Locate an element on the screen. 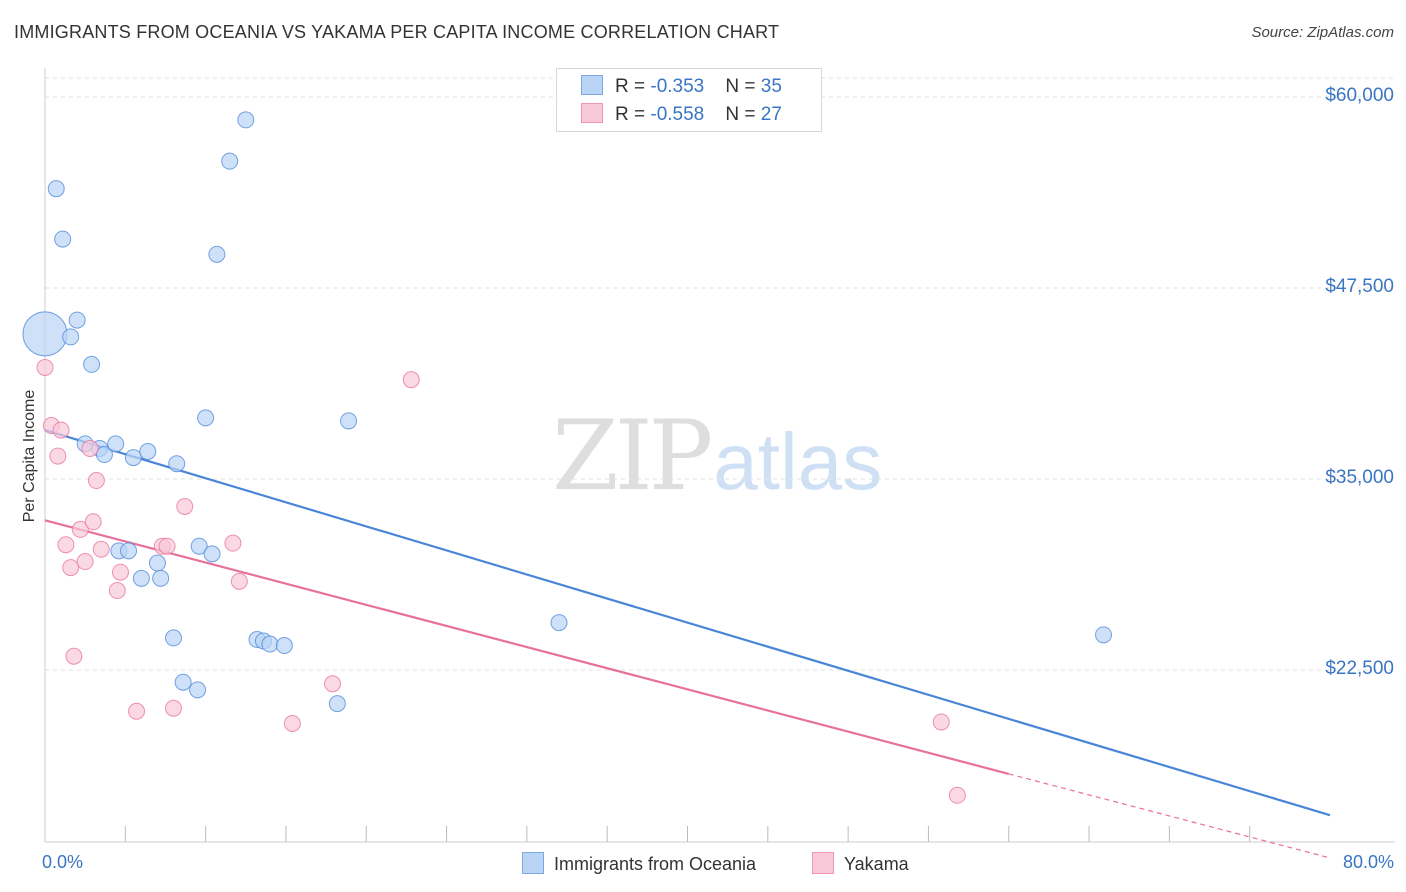  n-value-oceania: 35 is located at coordinates (771, 86).